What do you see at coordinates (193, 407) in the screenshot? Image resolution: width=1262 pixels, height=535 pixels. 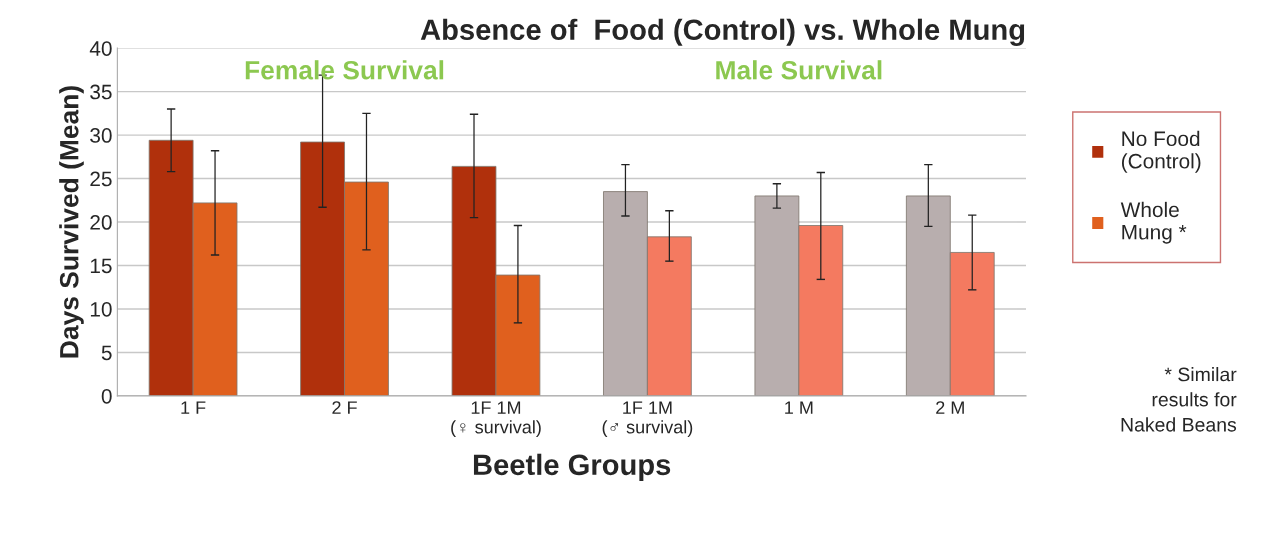 I see `x-tick-label: 1 F` at bounding box center [193, 407].